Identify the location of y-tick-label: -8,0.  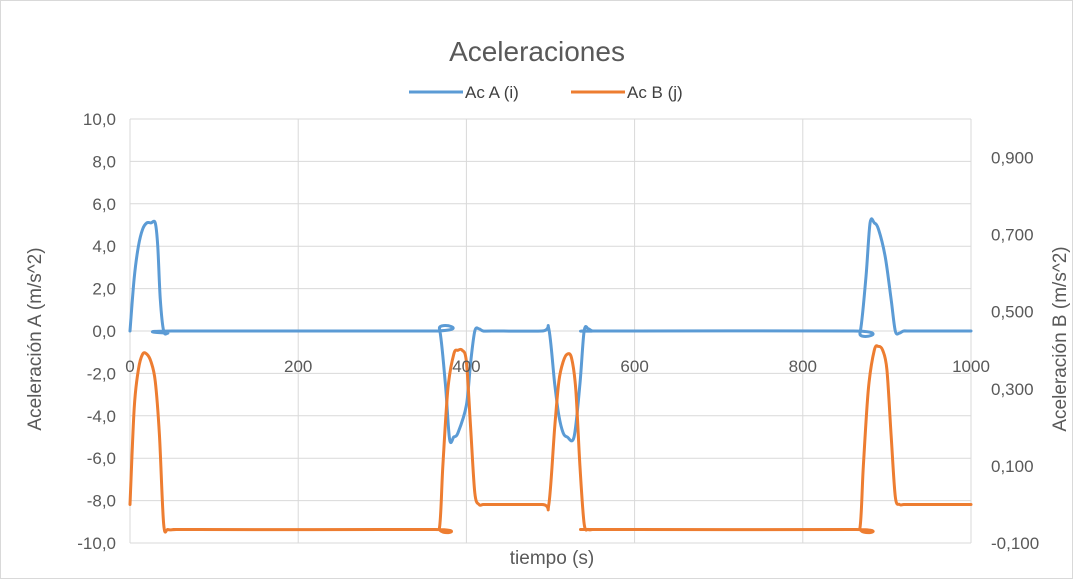
(101, 501).